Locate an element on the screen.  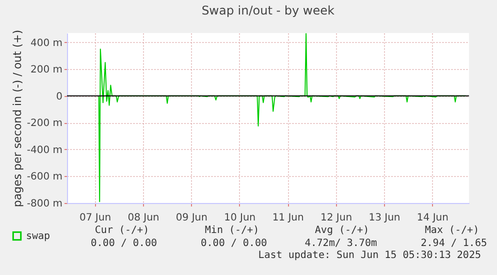
x-tick-label: 13 Jun is located at coordinates (384, 218).